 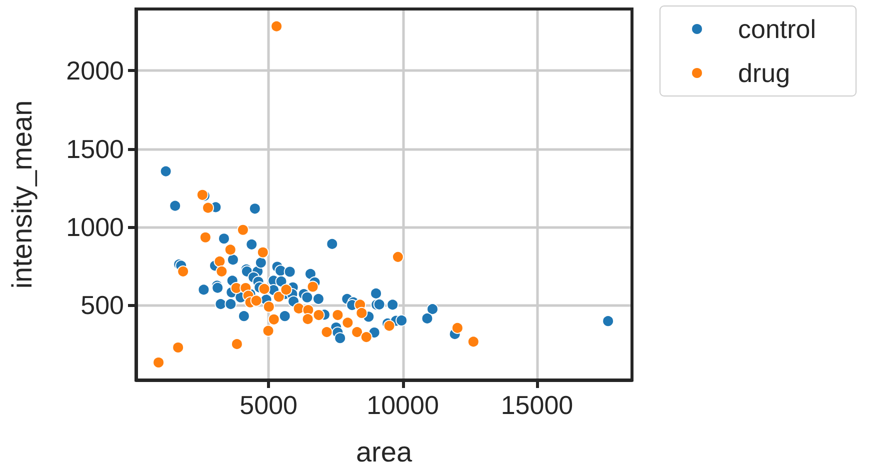 What do you see at coordinates (402, 405) in the screenshot?
I see `x-tick-label: 10000` at bounding box center [402, 405].